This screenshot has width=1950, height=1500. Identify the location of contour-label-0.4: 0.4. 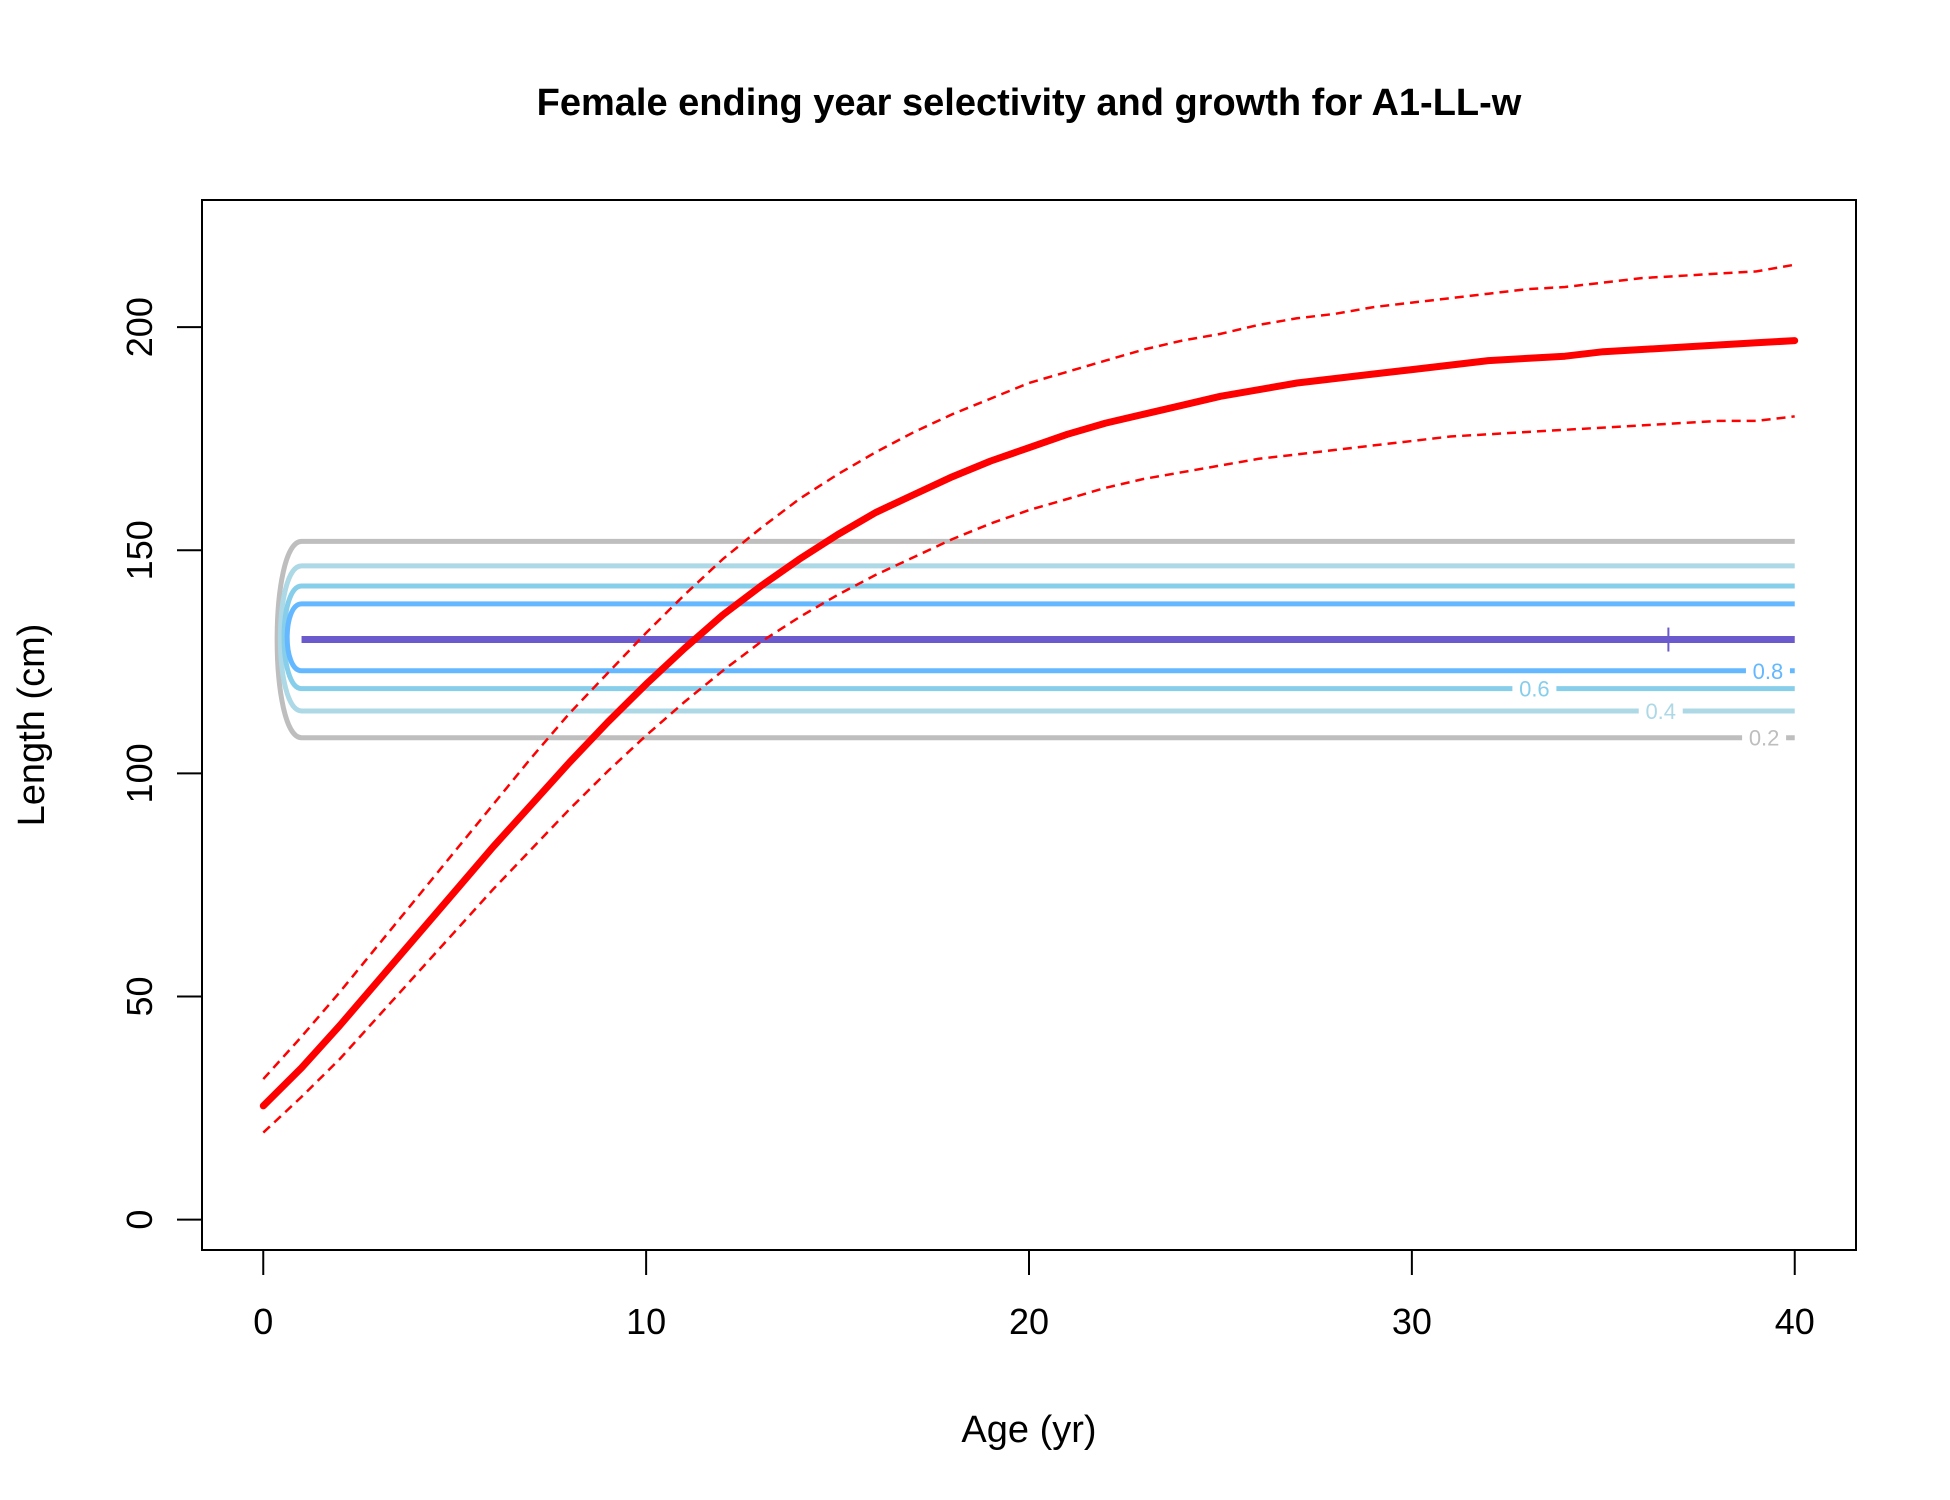
(1660, 711).